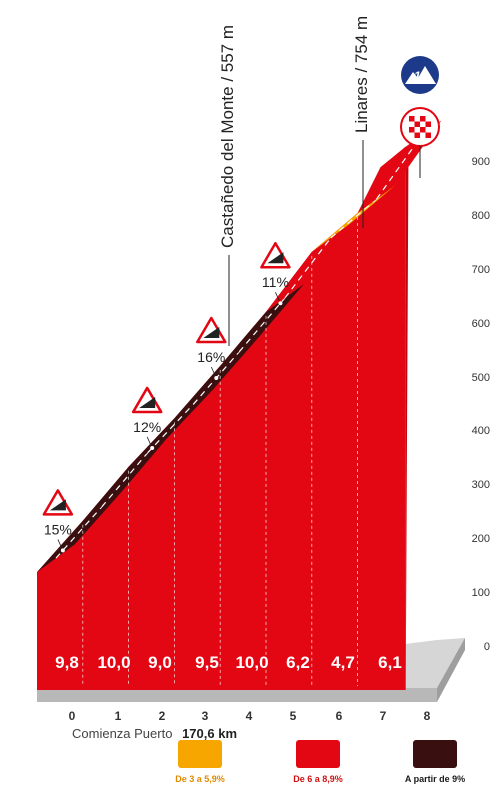  I want to click on y-tick-label: 700, so click(481, 270).